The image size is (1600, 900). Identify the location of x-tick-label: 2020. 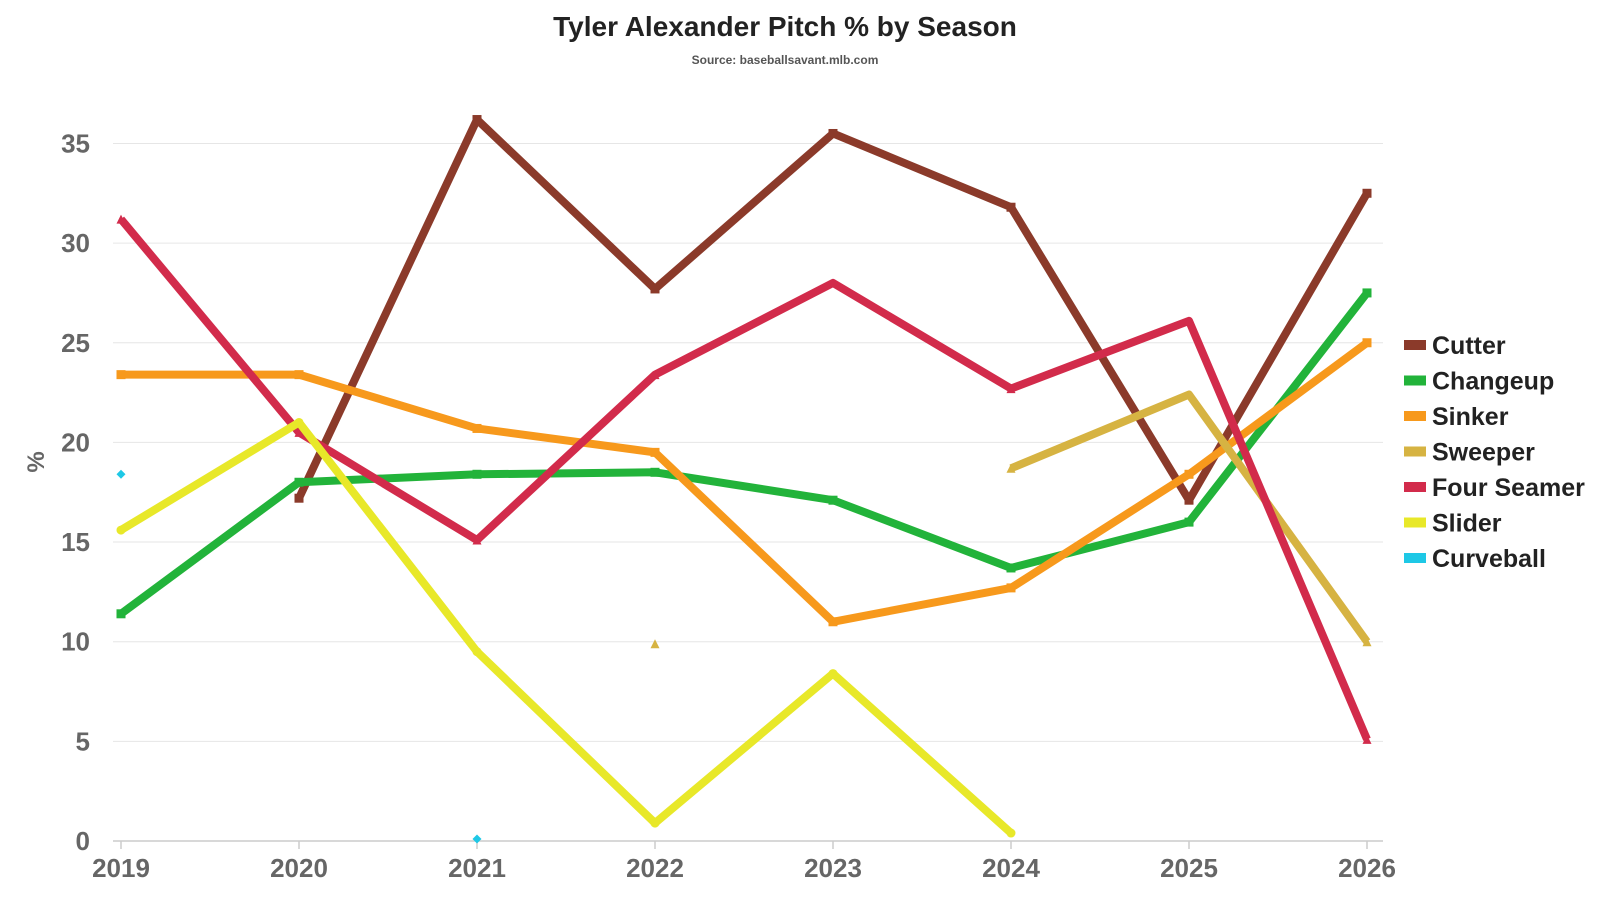
(299, 868).